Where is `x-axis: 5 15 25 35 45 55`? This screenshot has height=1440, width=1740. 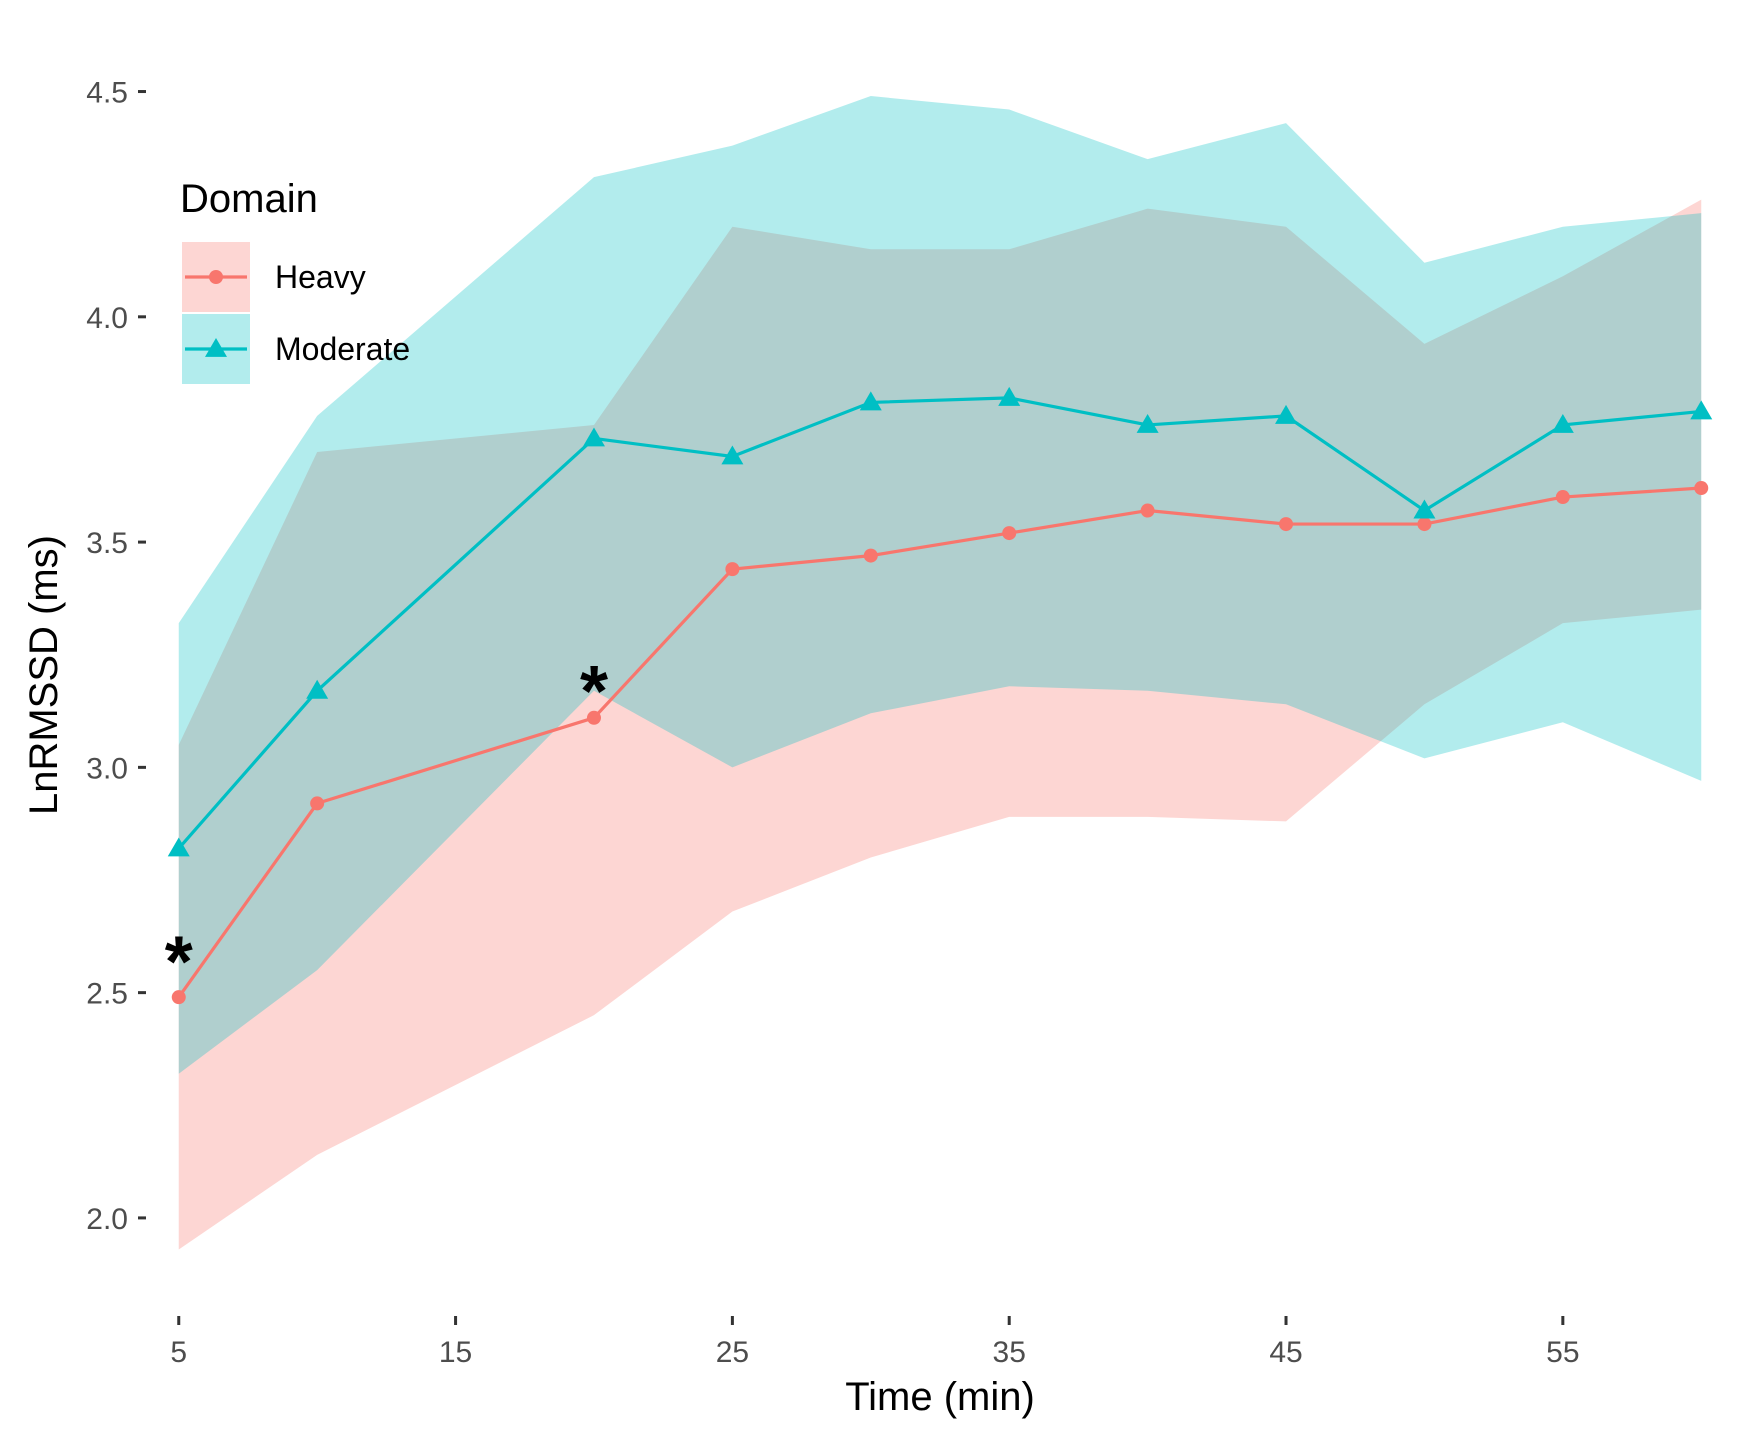 x-axis: 5 15 25 35 45 55 is located at coordinates (875, 1342).